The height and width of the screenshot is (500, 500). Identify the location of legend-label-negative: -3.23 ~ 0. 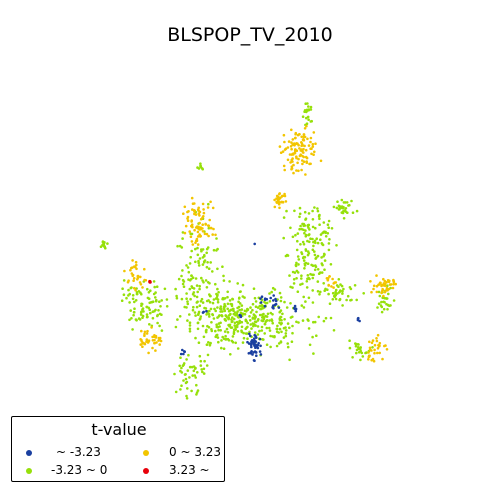
(79, 470).